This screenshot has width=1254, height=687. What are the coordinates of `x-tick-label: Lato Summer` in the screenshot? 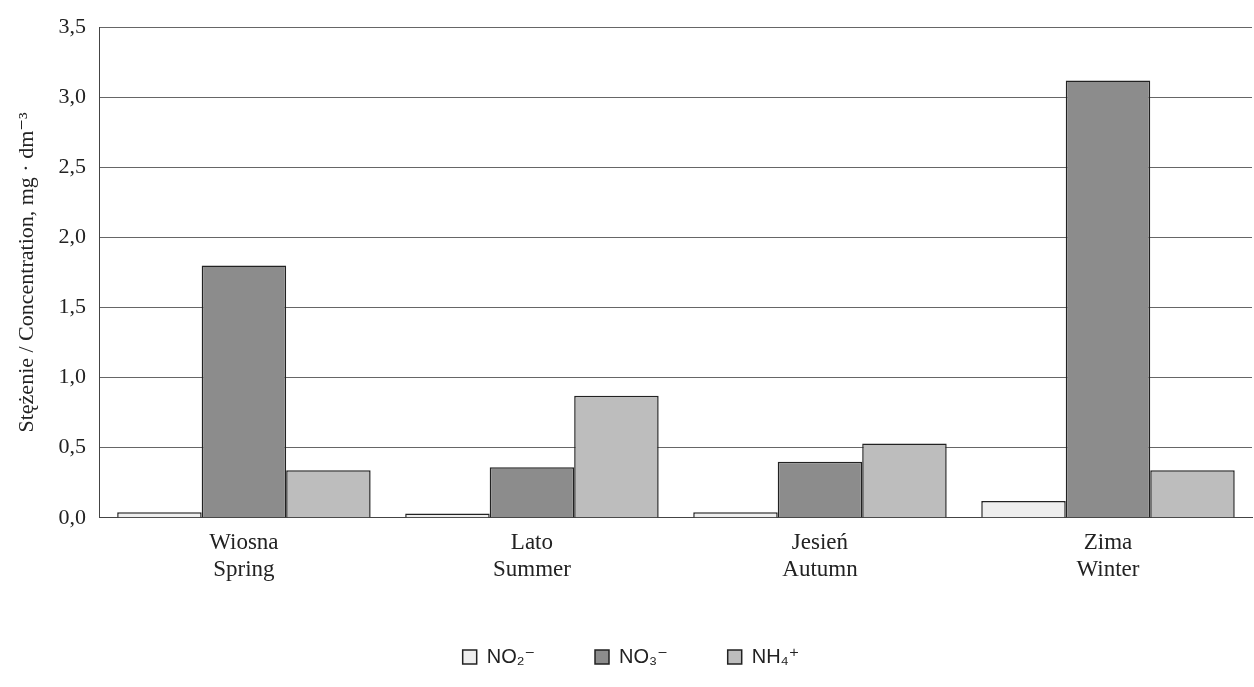 It's located at (532, 555).